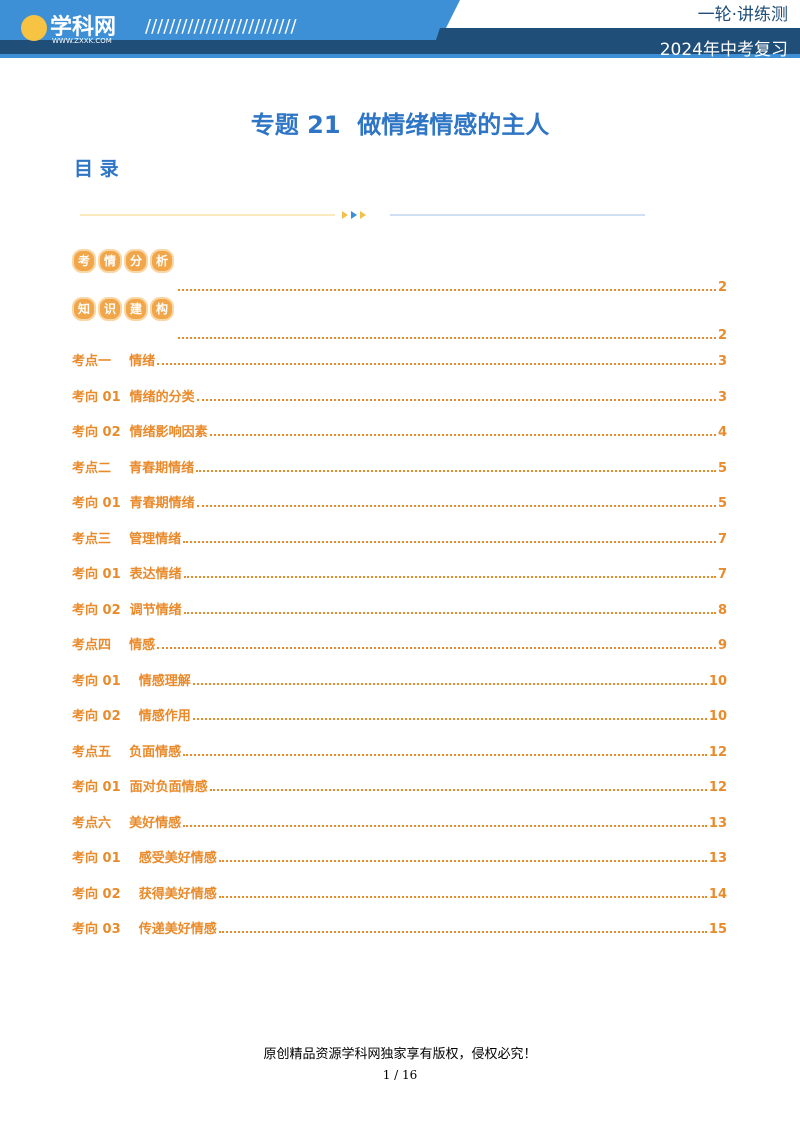 This screenshot has height=1132, width=800. I want to click on toc-item: 考向 01 情绪的分类 3, so click(399, 396).